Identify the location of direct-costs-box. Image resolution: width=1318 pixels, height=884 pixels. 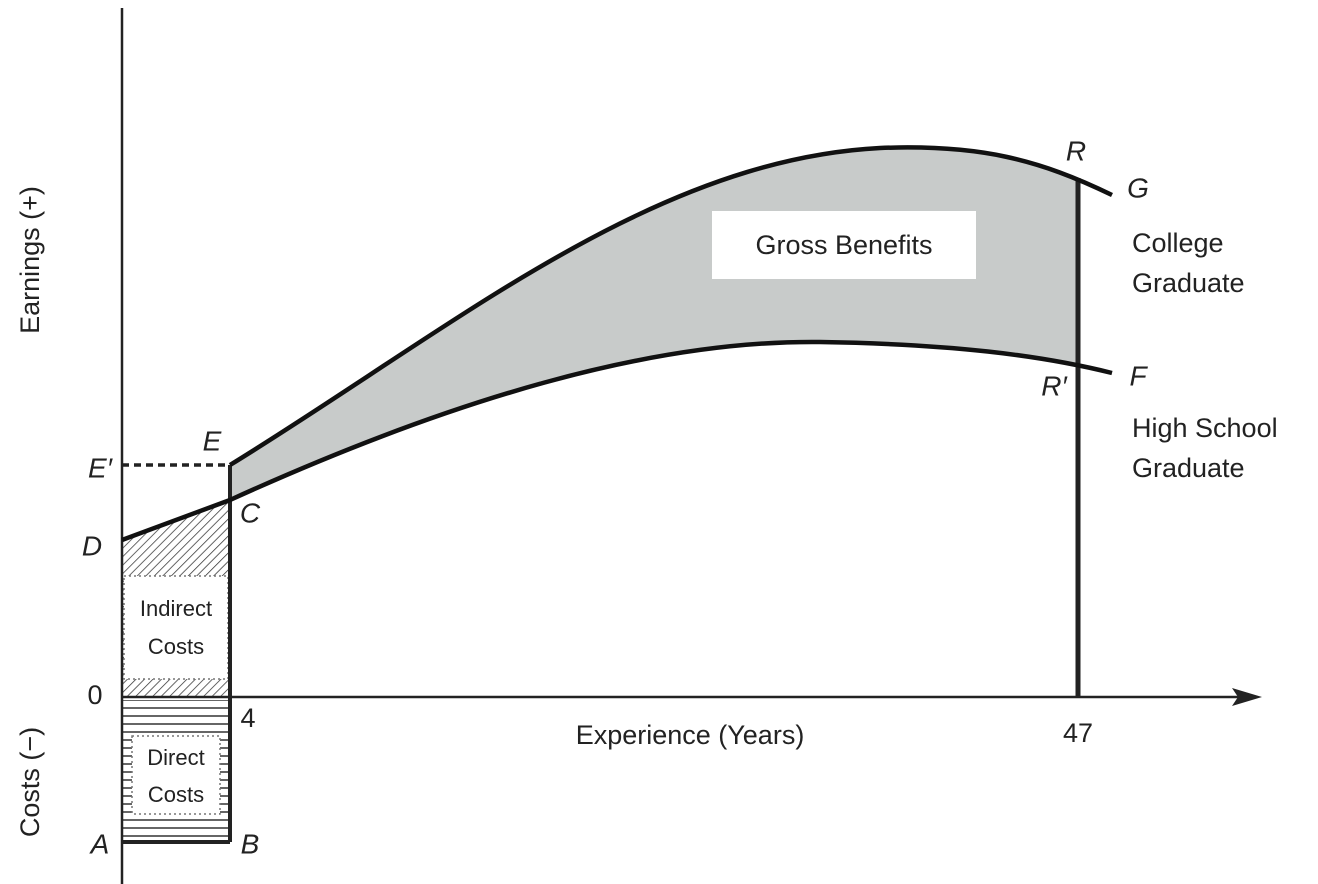
(176, 775).